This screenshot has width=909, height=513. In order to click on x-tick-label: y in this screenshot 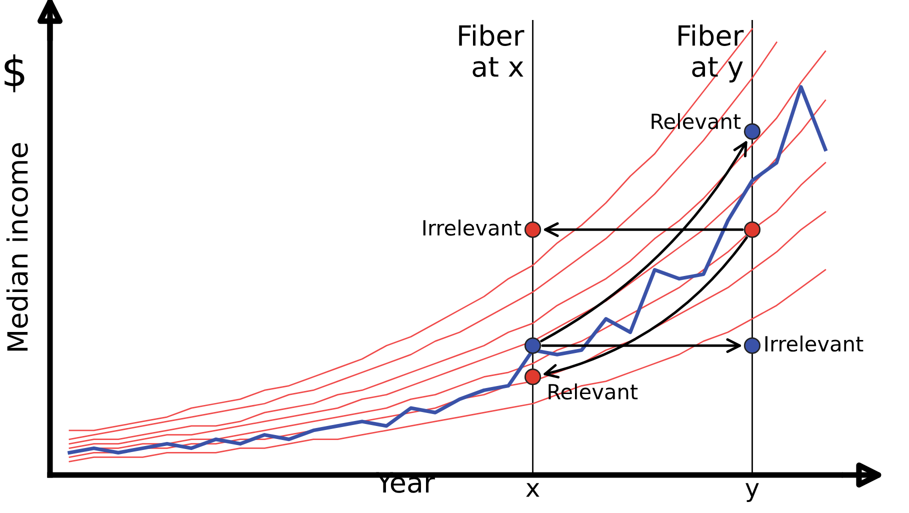, I will do `click(752, 492)`.